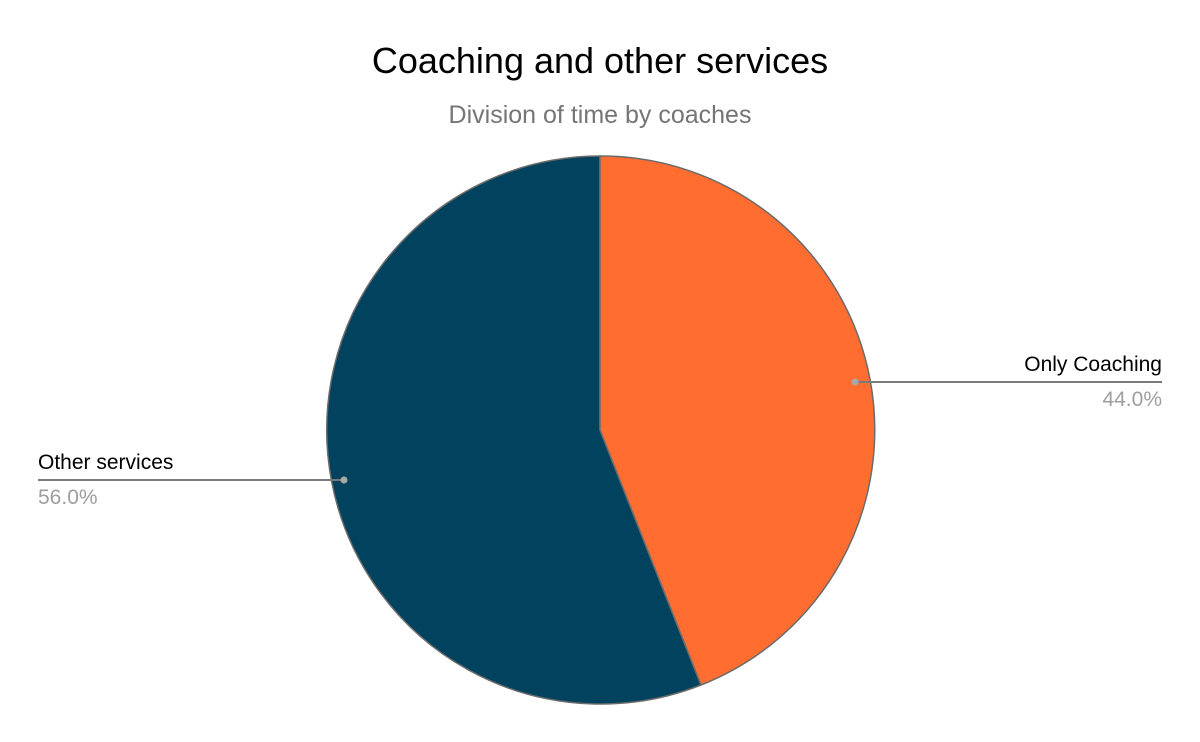  Describe the element at coordinates (600, 60) in the screenshot. I see `chart-title: Coaching and other services` at that location.